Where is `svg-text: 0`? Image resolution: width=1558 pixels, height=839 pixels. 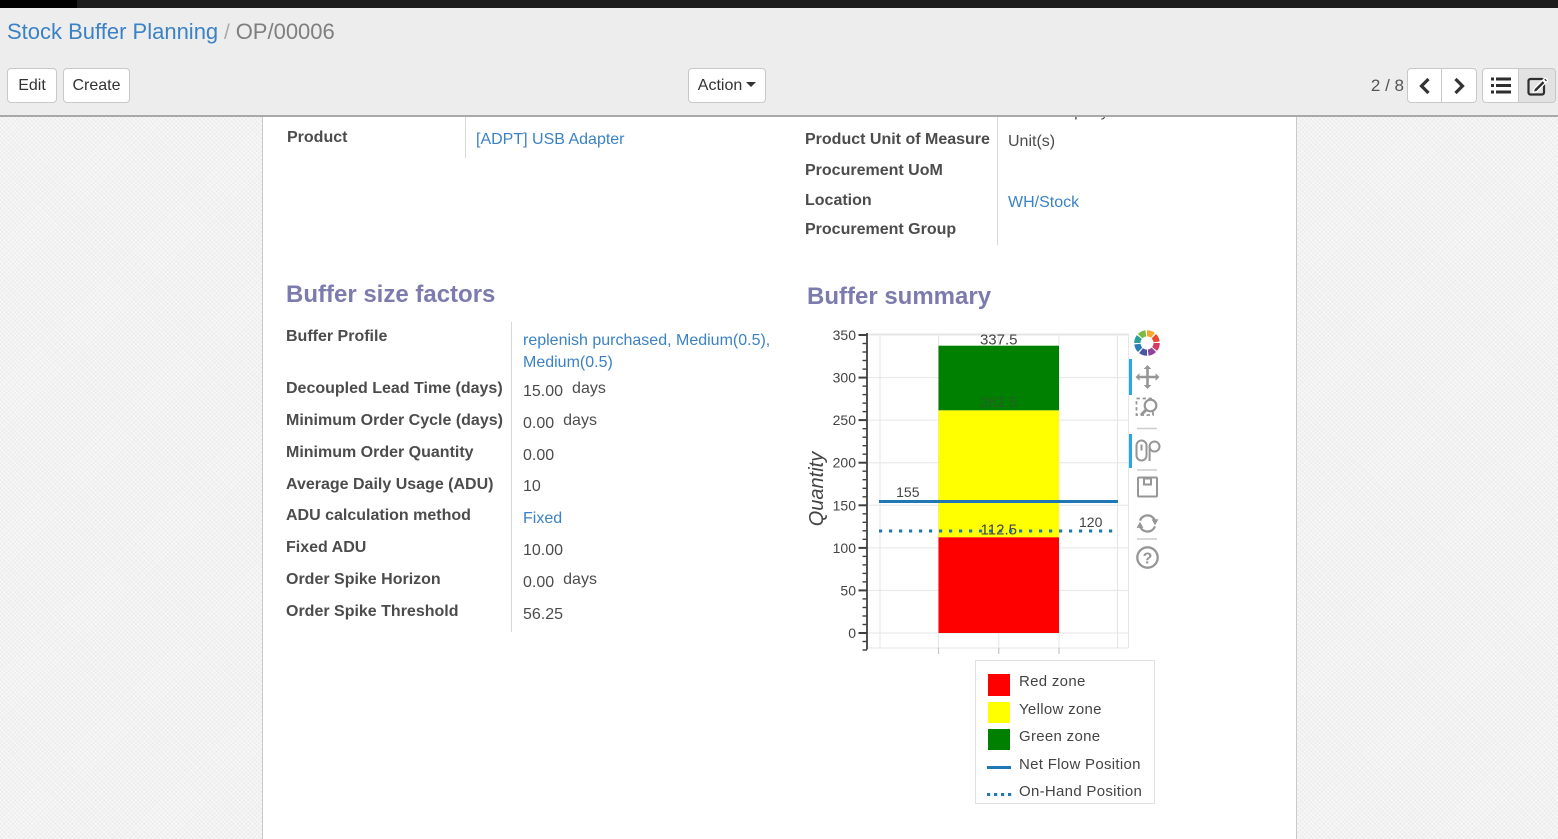 svg-text: 0 is located at coordinates (852, 633).